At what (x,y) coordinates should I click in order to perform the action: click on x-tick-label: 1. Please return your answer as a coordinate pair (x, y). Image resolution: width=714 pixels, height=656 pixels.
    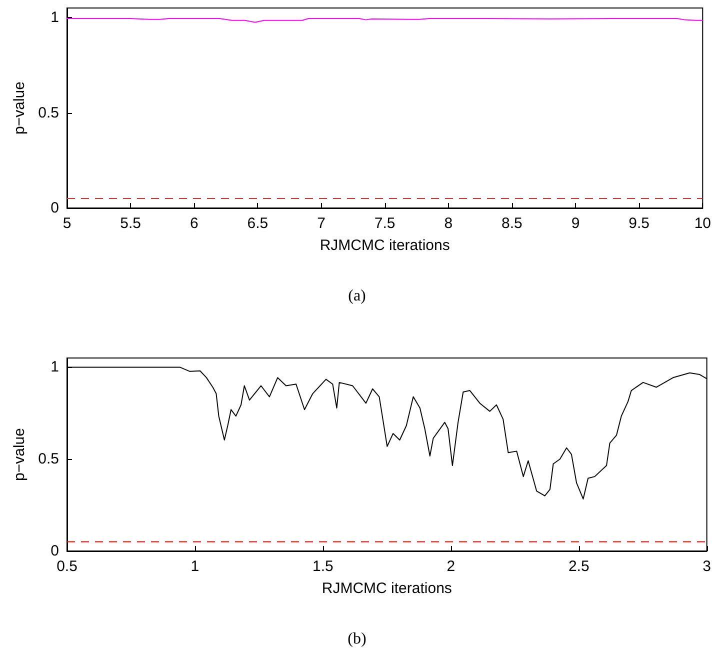
    Looking at the image, I should click on (195, 566).